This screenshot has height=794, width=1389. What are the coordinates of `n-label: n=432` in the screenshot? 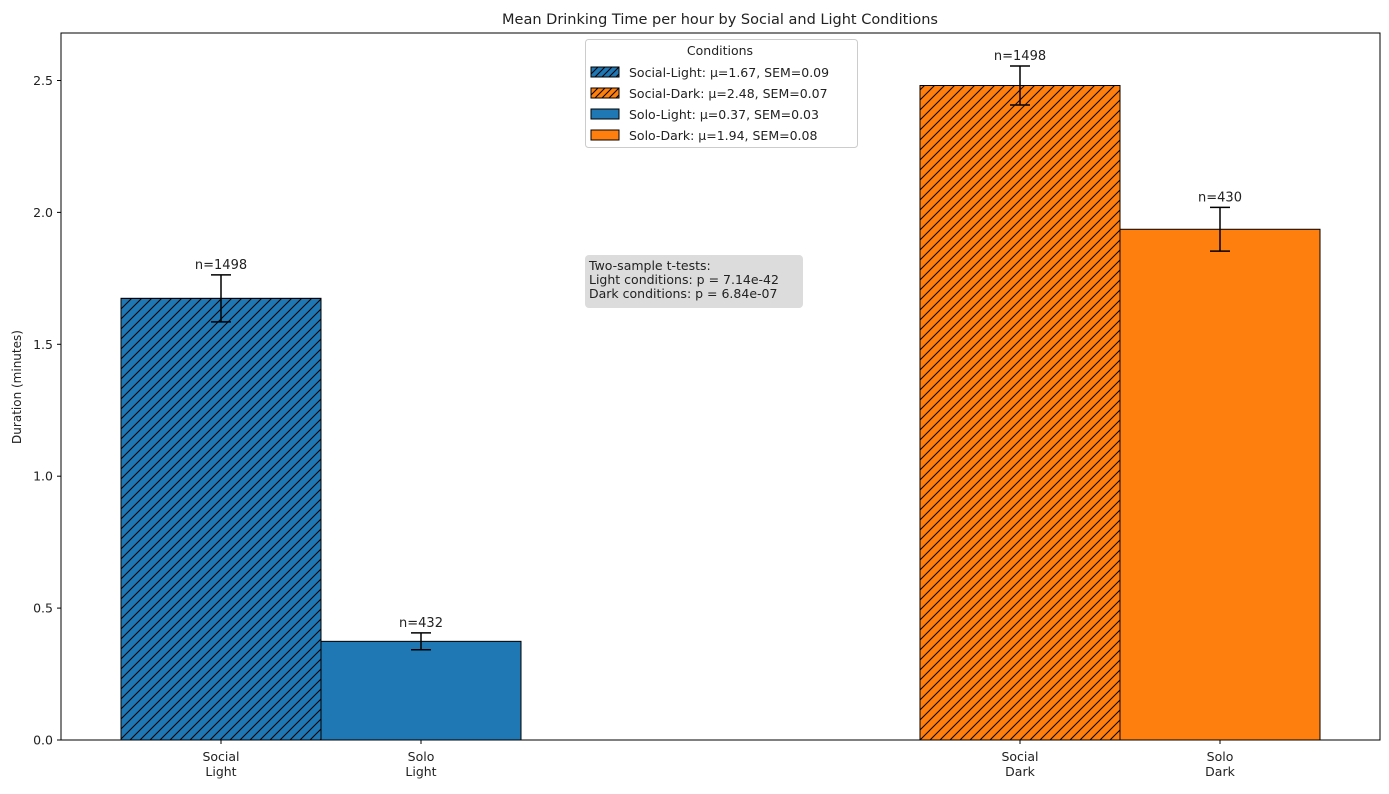 It's located at (421, 623).